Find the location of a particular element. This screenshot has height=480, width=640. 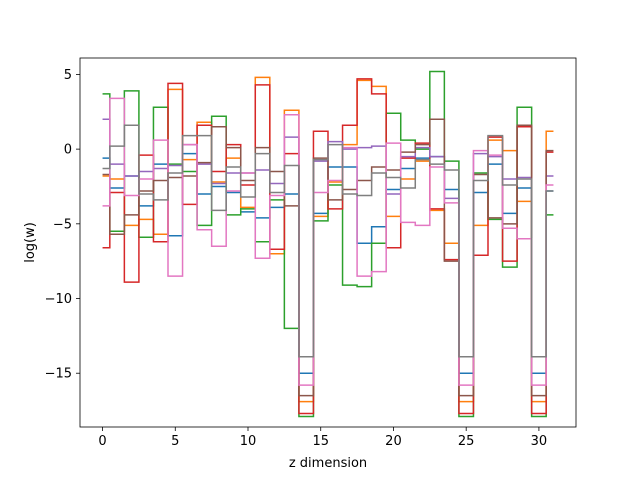

x-tick-label: 25 is located at coordinates (466, 441).